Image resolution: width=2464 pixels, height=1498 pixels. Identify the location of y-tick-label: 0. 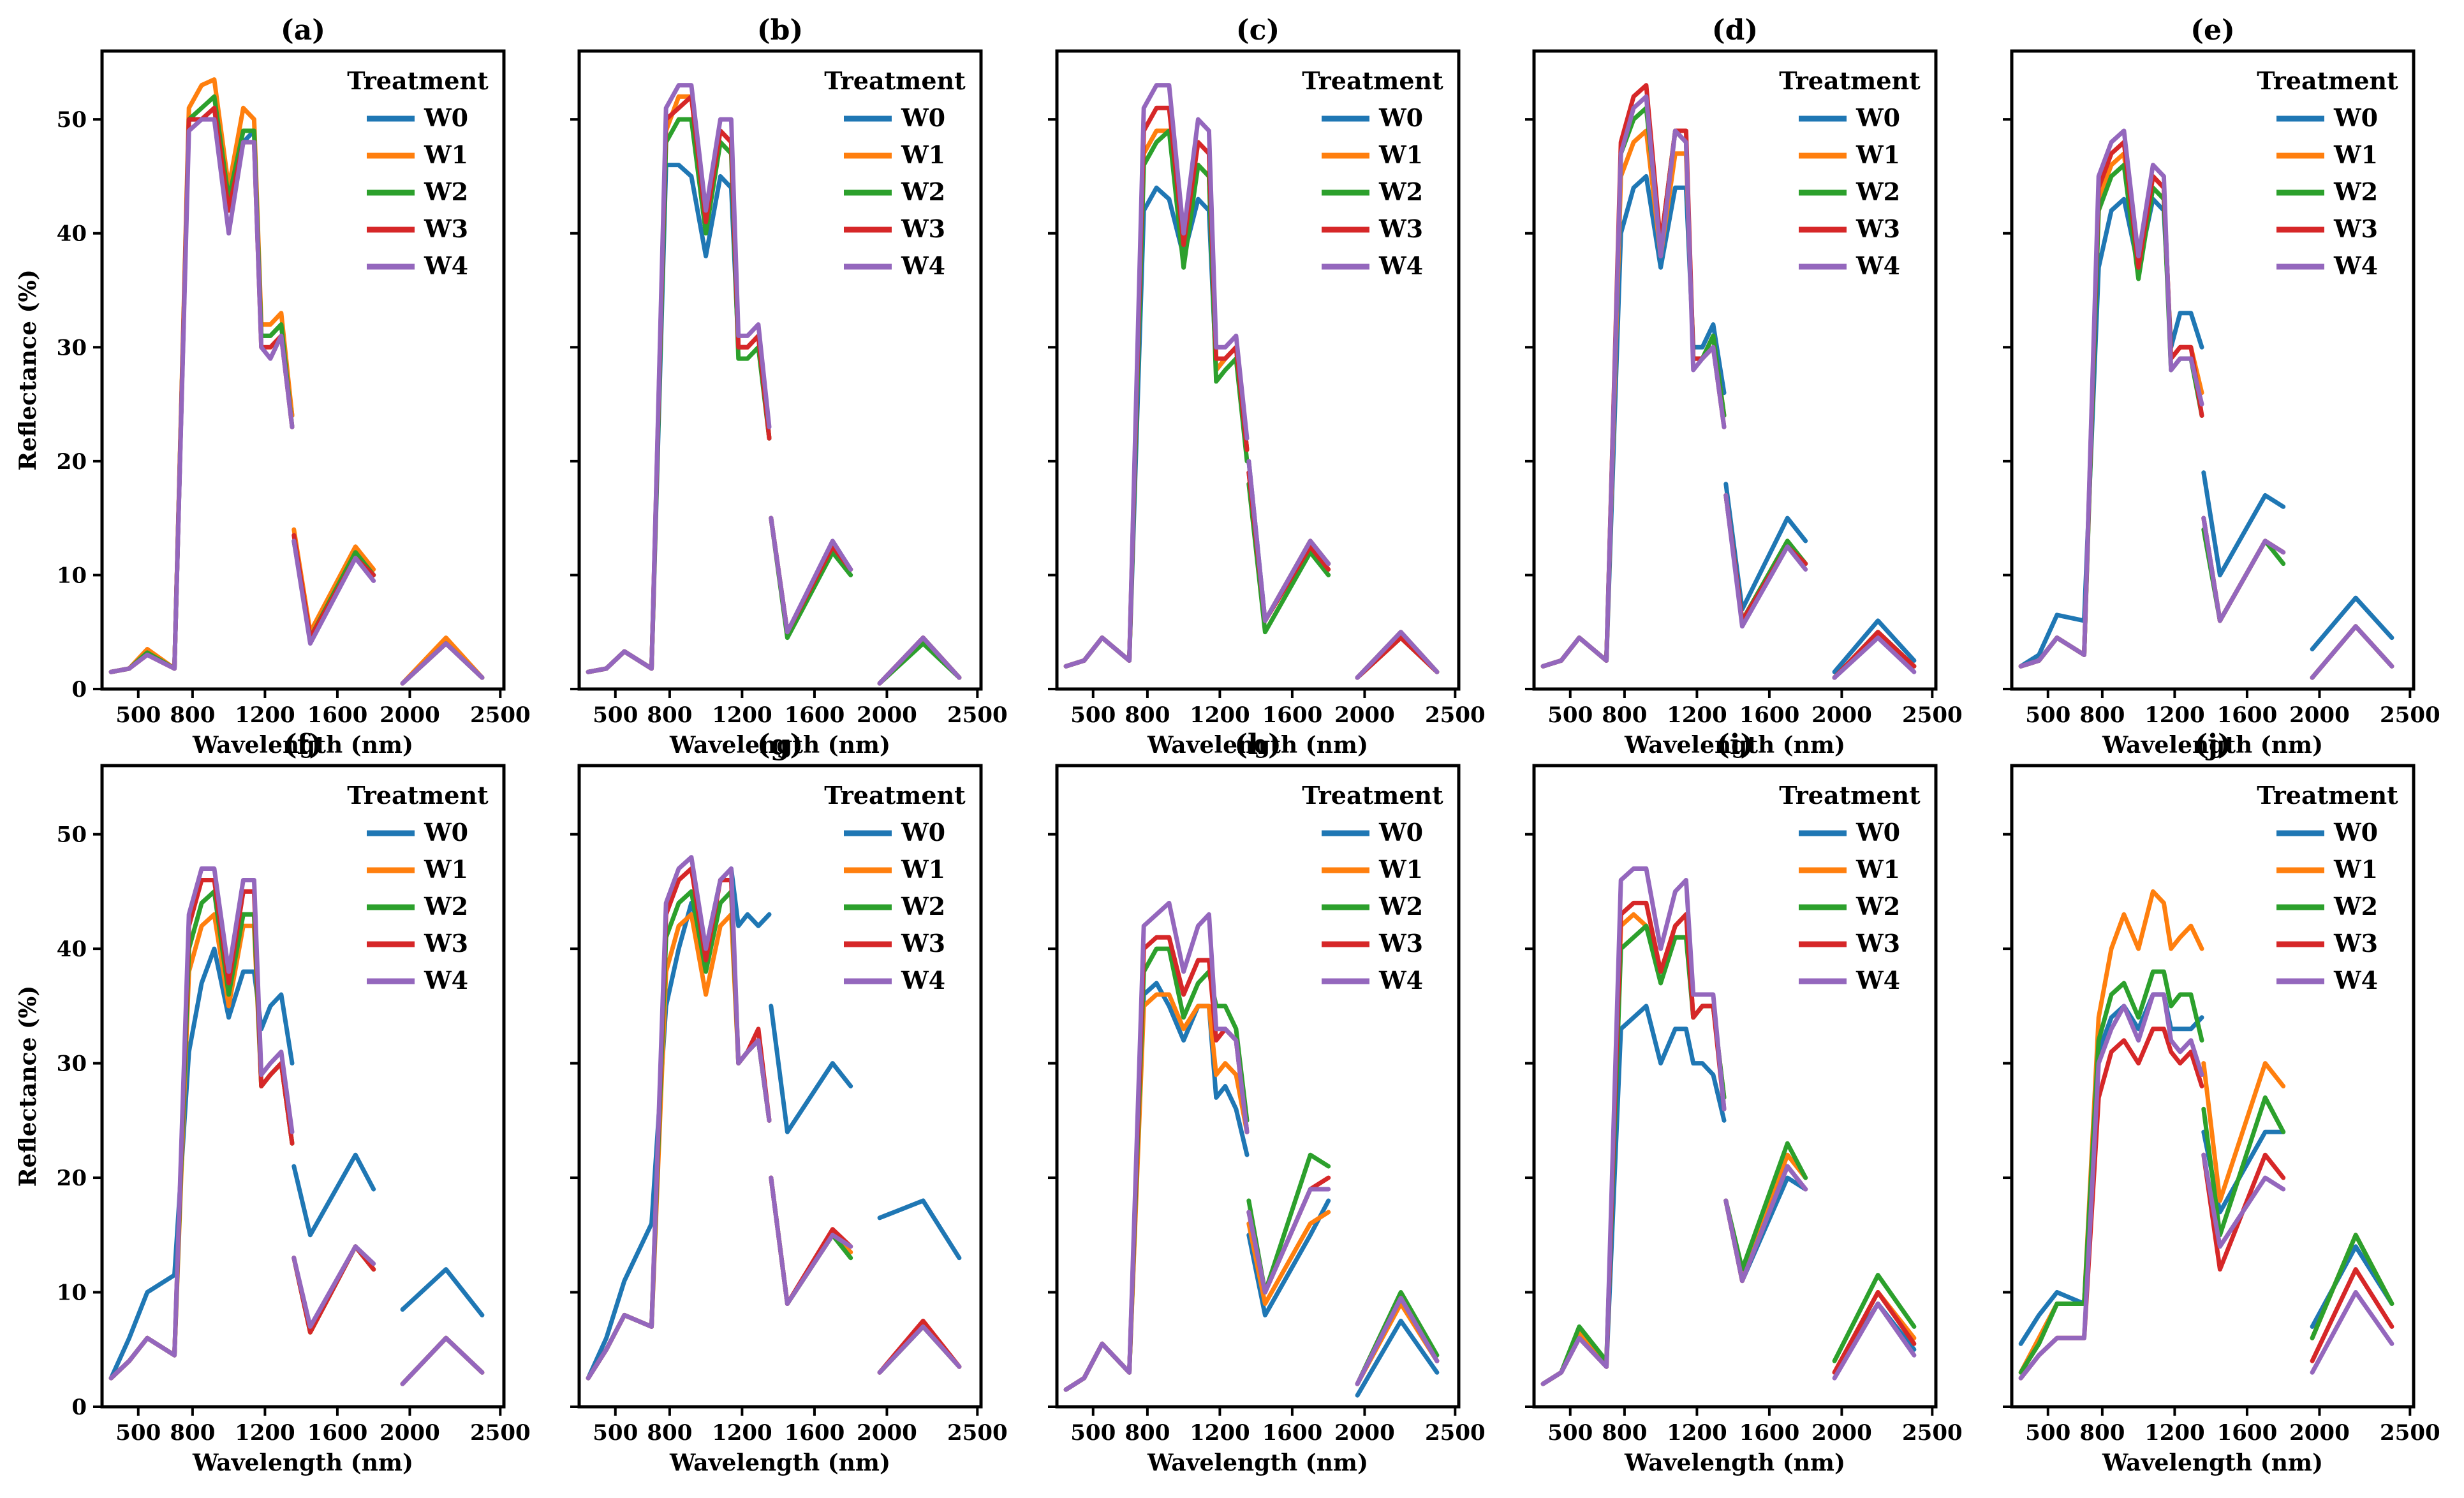
(79, 689).